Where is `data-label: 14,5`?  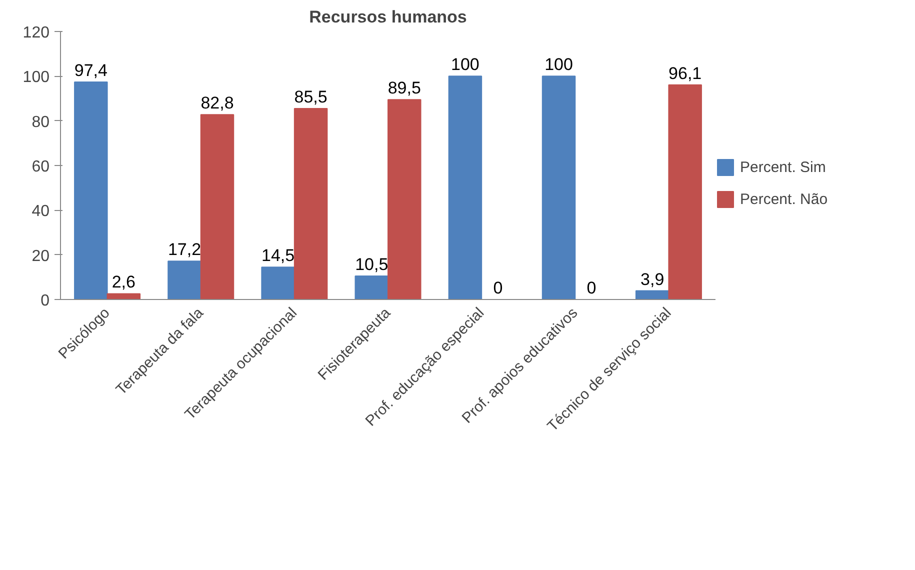 data-label: 14,5 is located at coordinates (278, 256).